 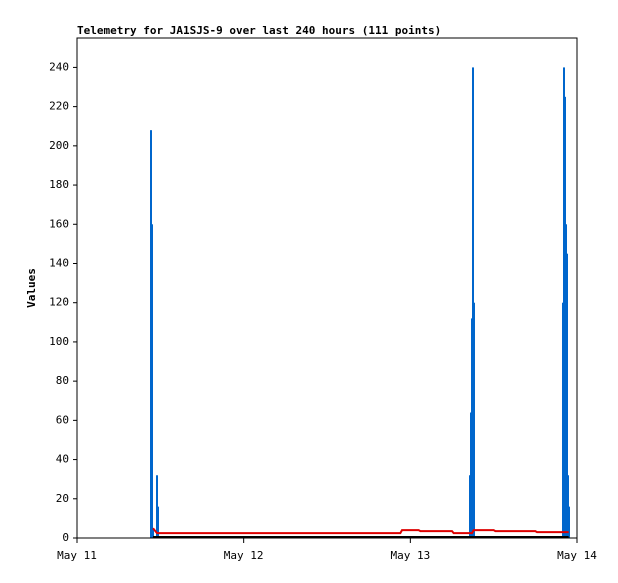 What do you see at coordinates (62, 498) in the screenshot?
I see `y-tick-label: 20` at bounding box center [62, 498].